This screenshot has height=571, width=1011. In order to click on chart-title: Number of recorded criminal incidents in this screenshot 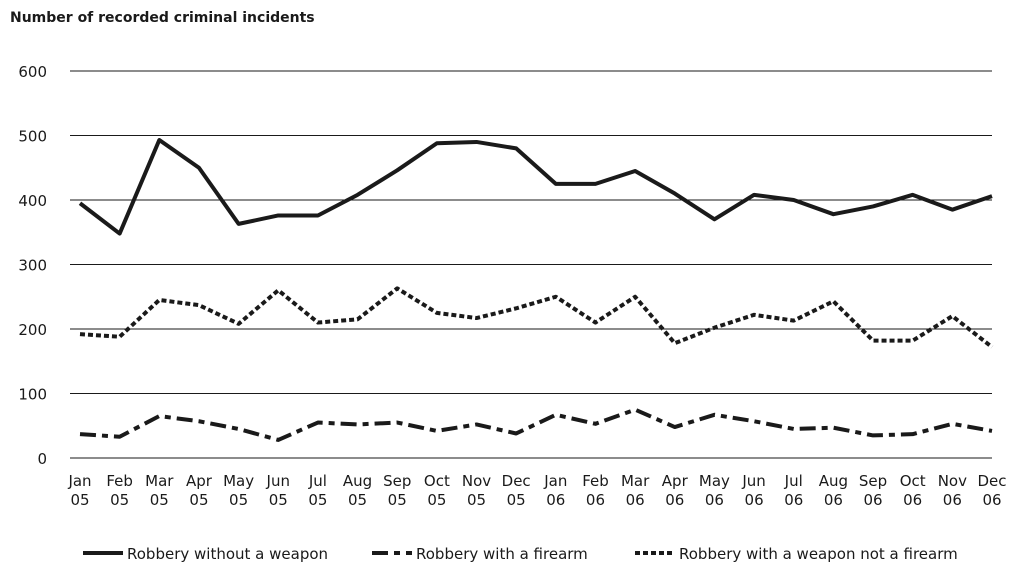, I will do `click(162, 18)`.